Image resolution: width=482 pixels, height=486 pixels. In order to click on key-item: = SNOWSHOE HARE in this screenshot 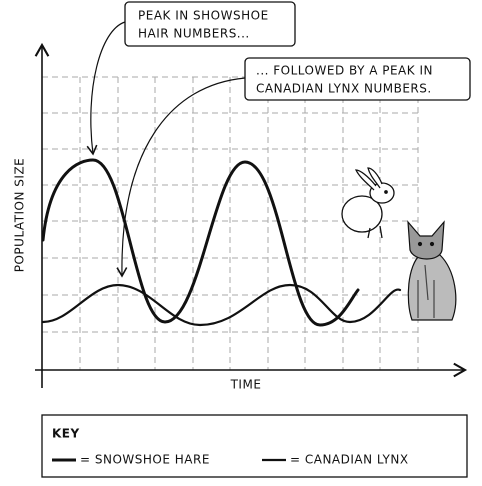, I will do `click(145, 460)`.